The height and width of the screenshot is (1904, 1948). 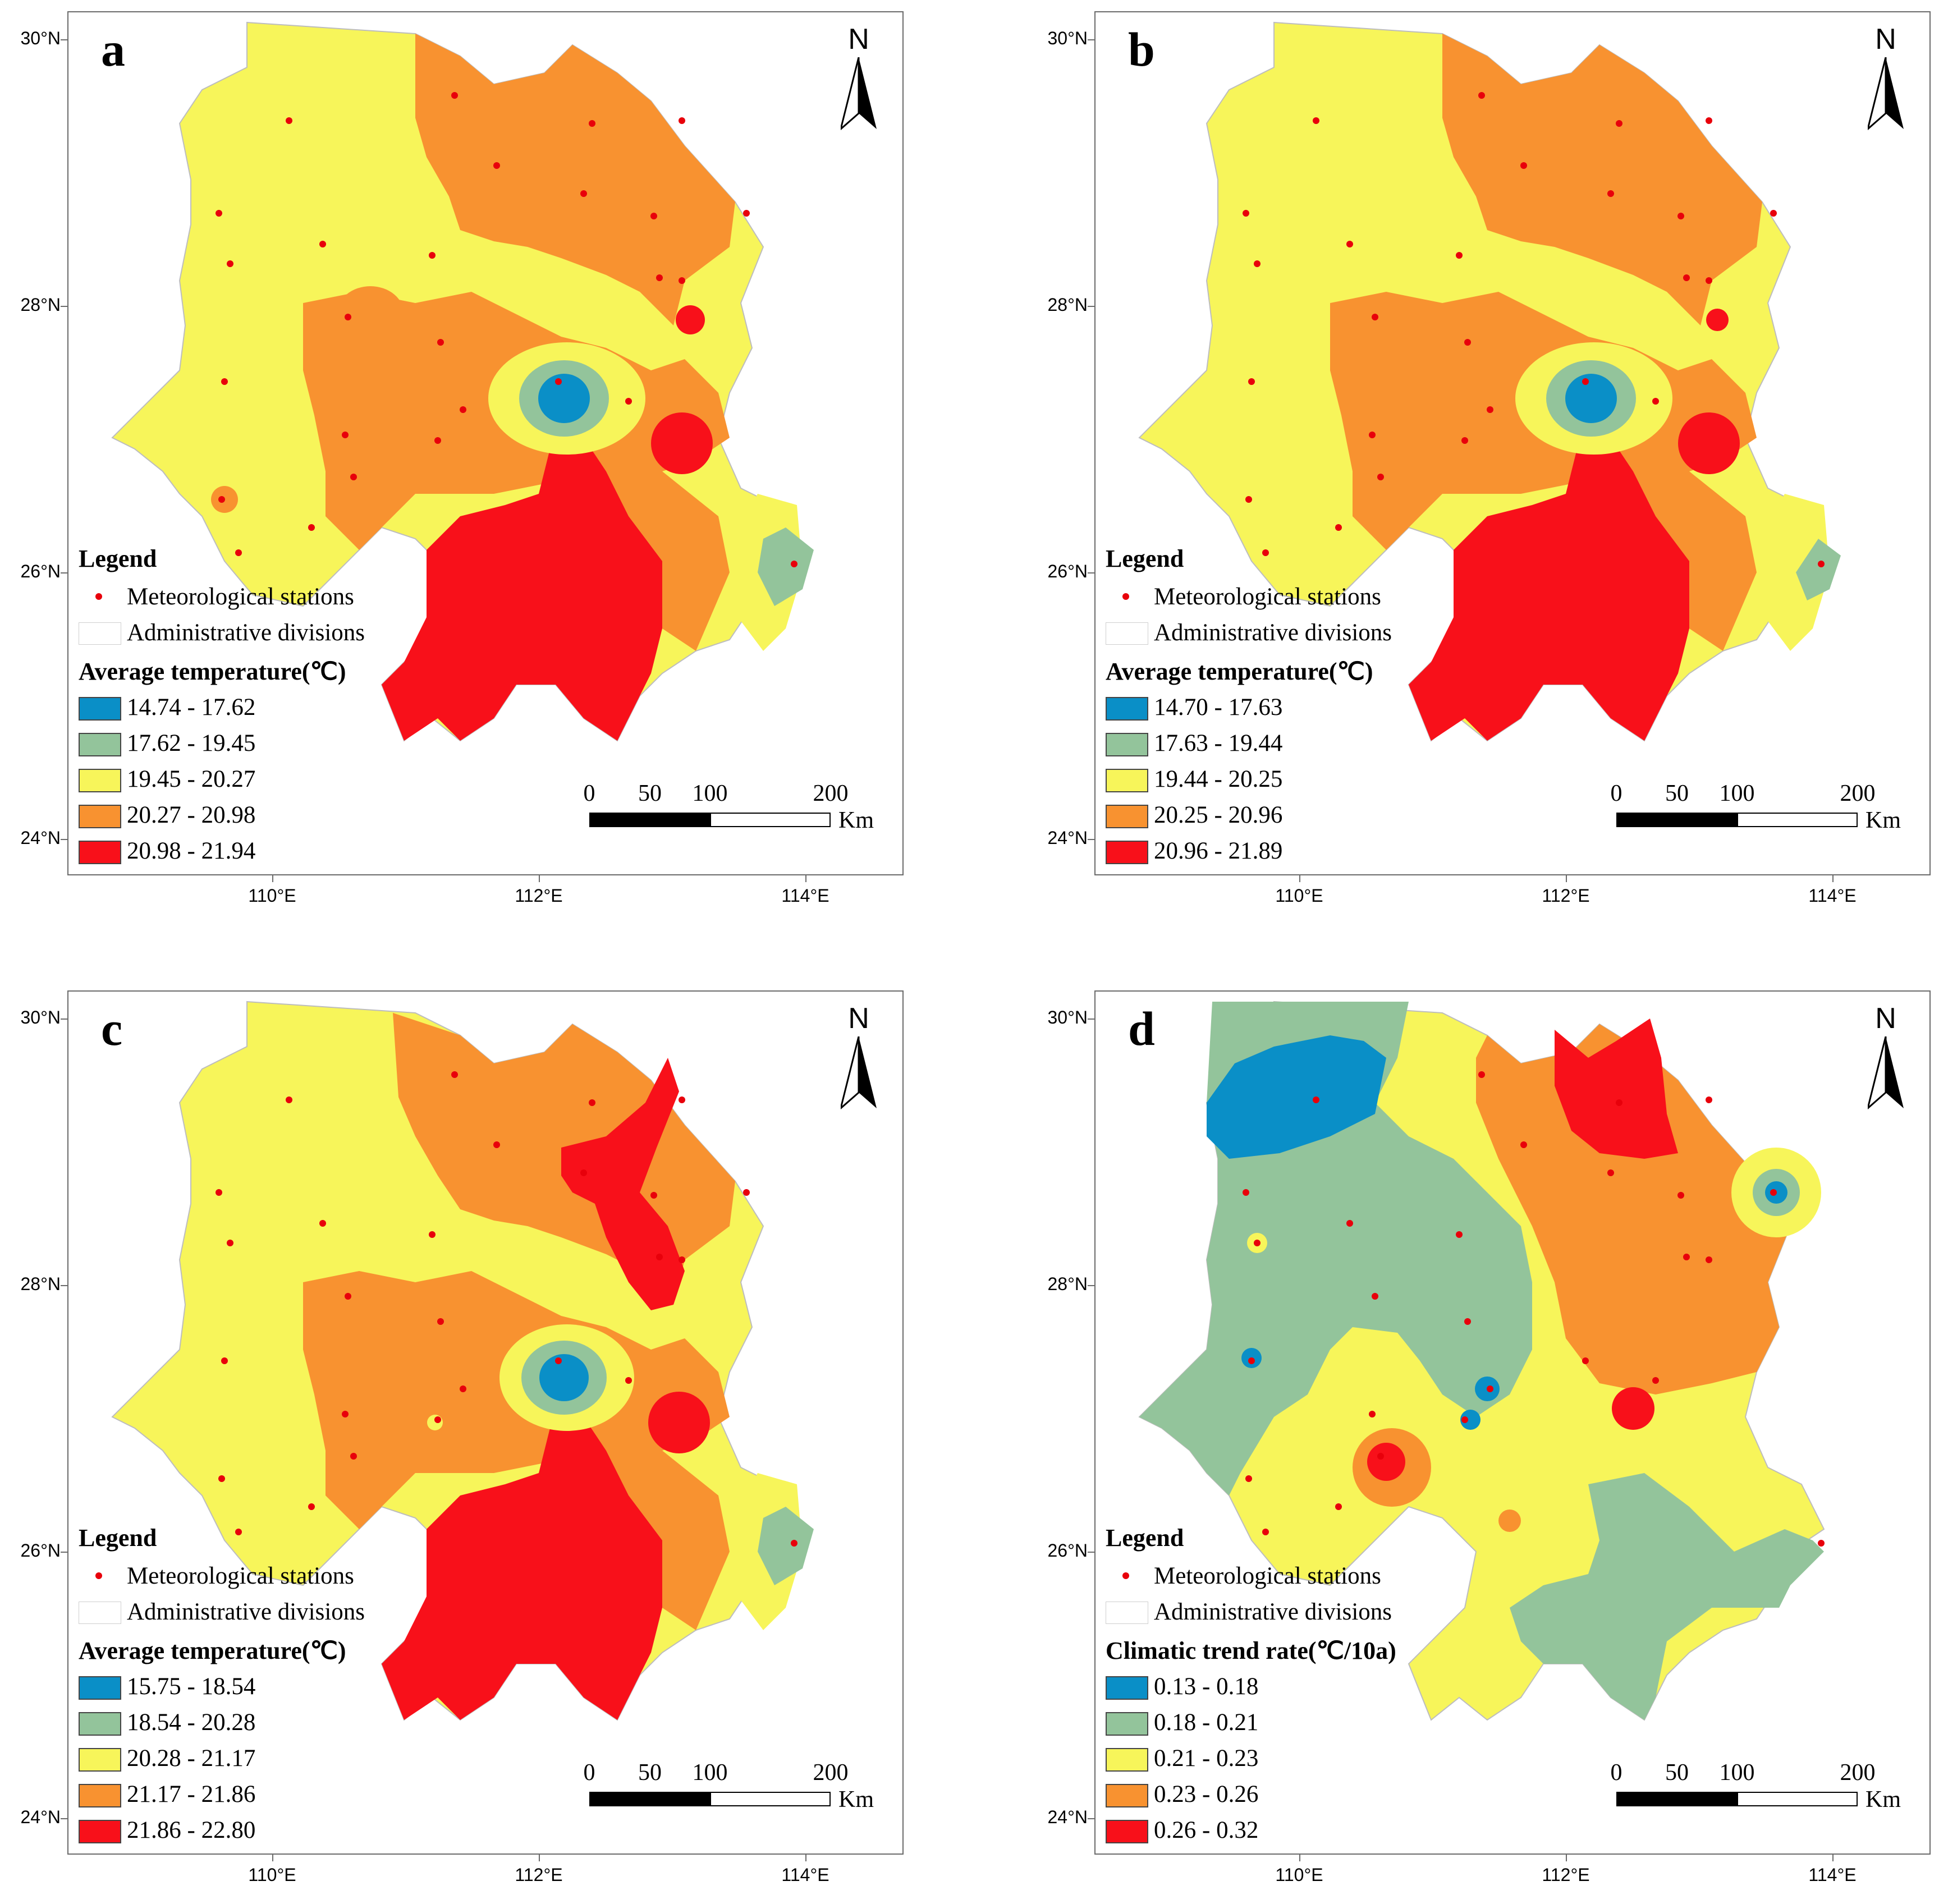 I want to click on legend-class-5: 0.26 - 0.32, so click(x=1251, y=1832).